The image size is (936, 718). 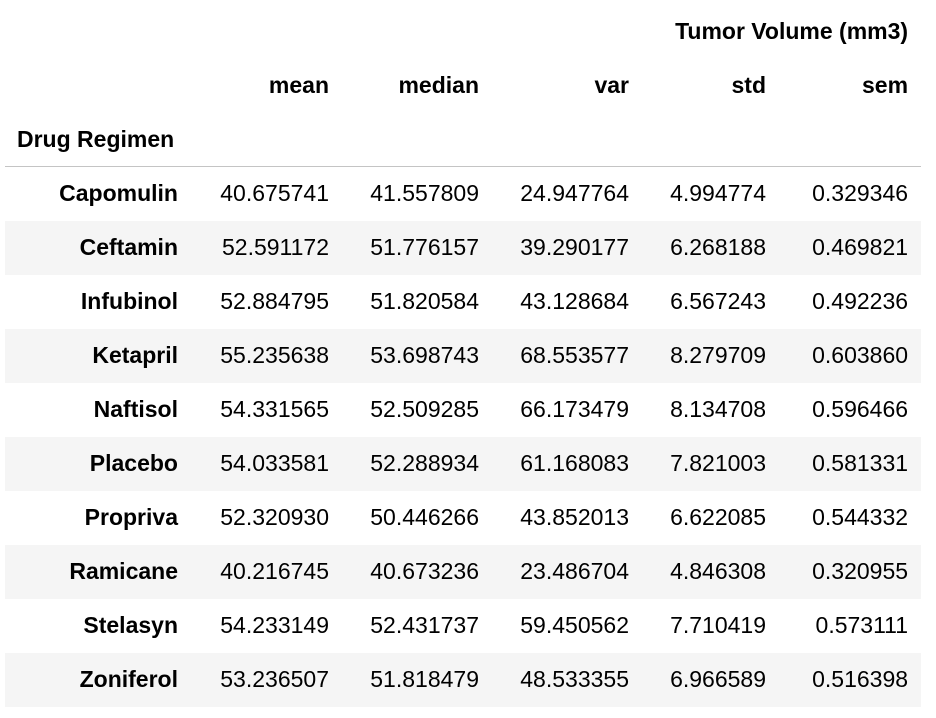 What do you see at coordinates (611, 84) in the screenshot?
I see `column-header-var: var` at bounding box center [611, 84].